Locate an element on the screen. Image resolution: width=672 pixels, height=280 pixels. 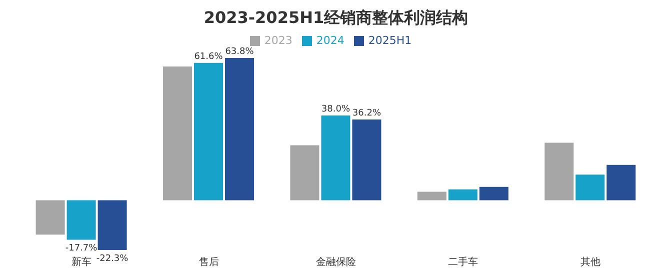
data-label: 38.0% is located at coordinates (335, 109).